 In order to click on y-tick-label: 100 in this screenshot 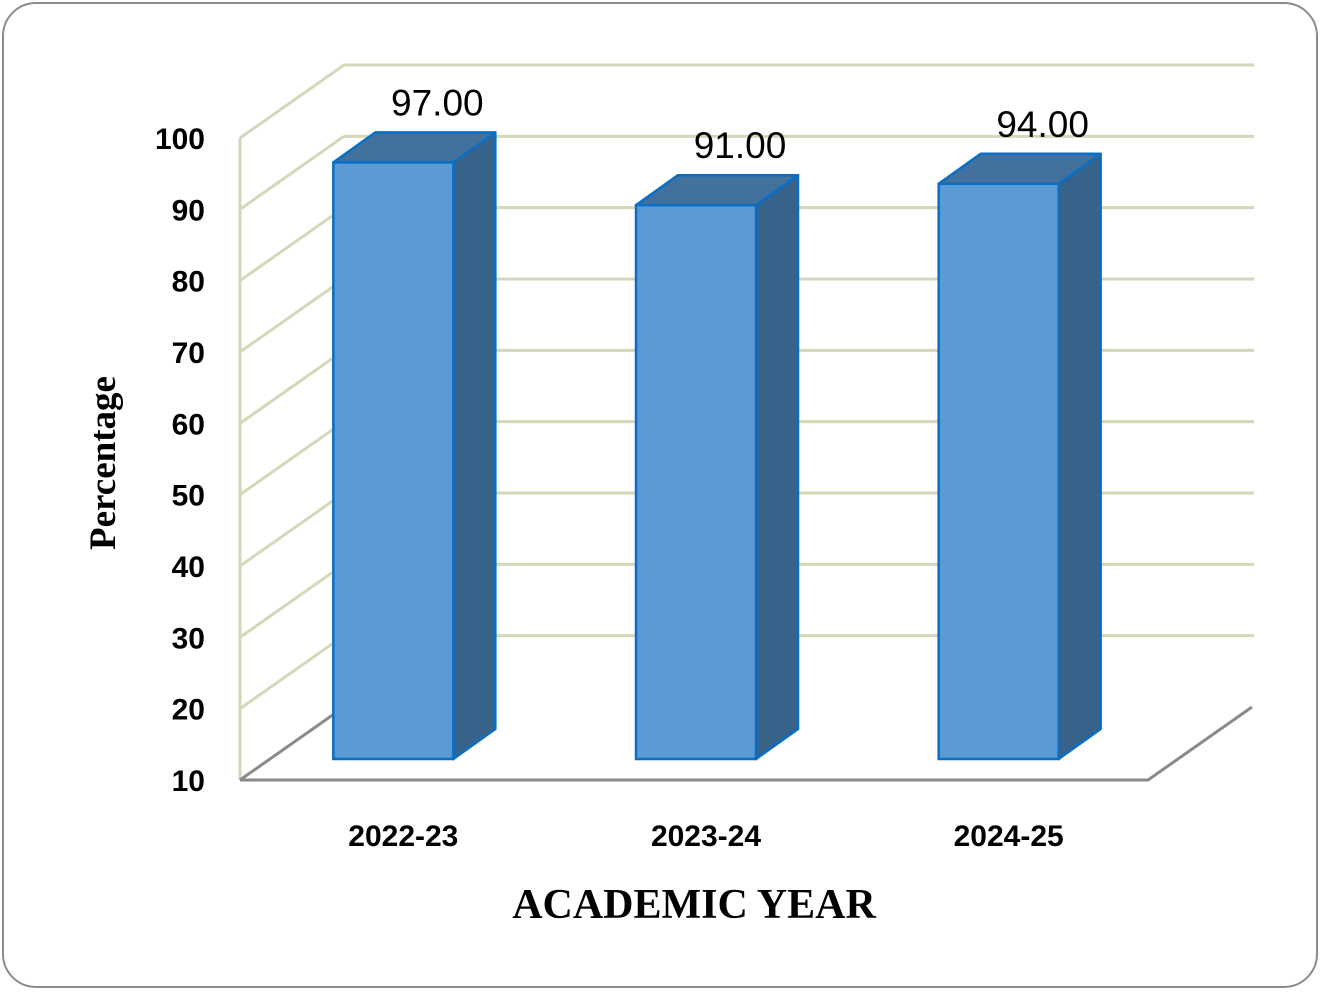, I will do `click(180, 139)`.